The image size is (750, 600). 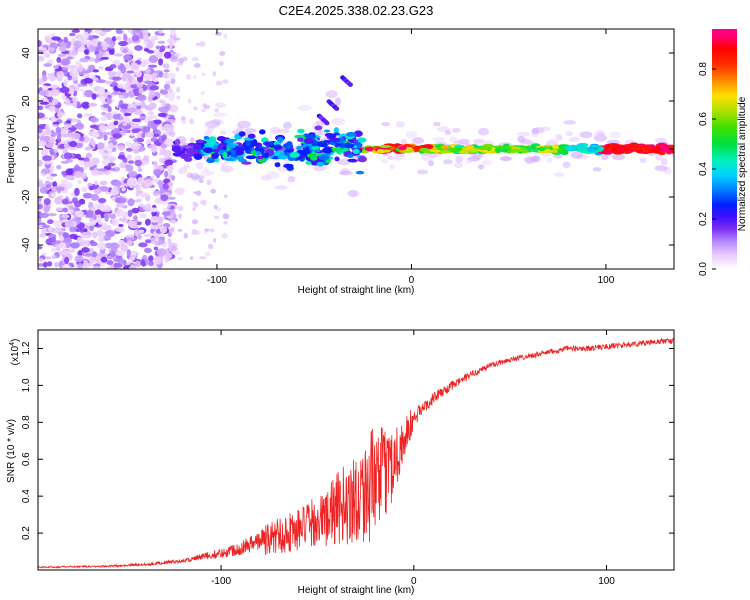 I want to click on snr-x-label: Height of straight line (km), so click(x=356, y=590).